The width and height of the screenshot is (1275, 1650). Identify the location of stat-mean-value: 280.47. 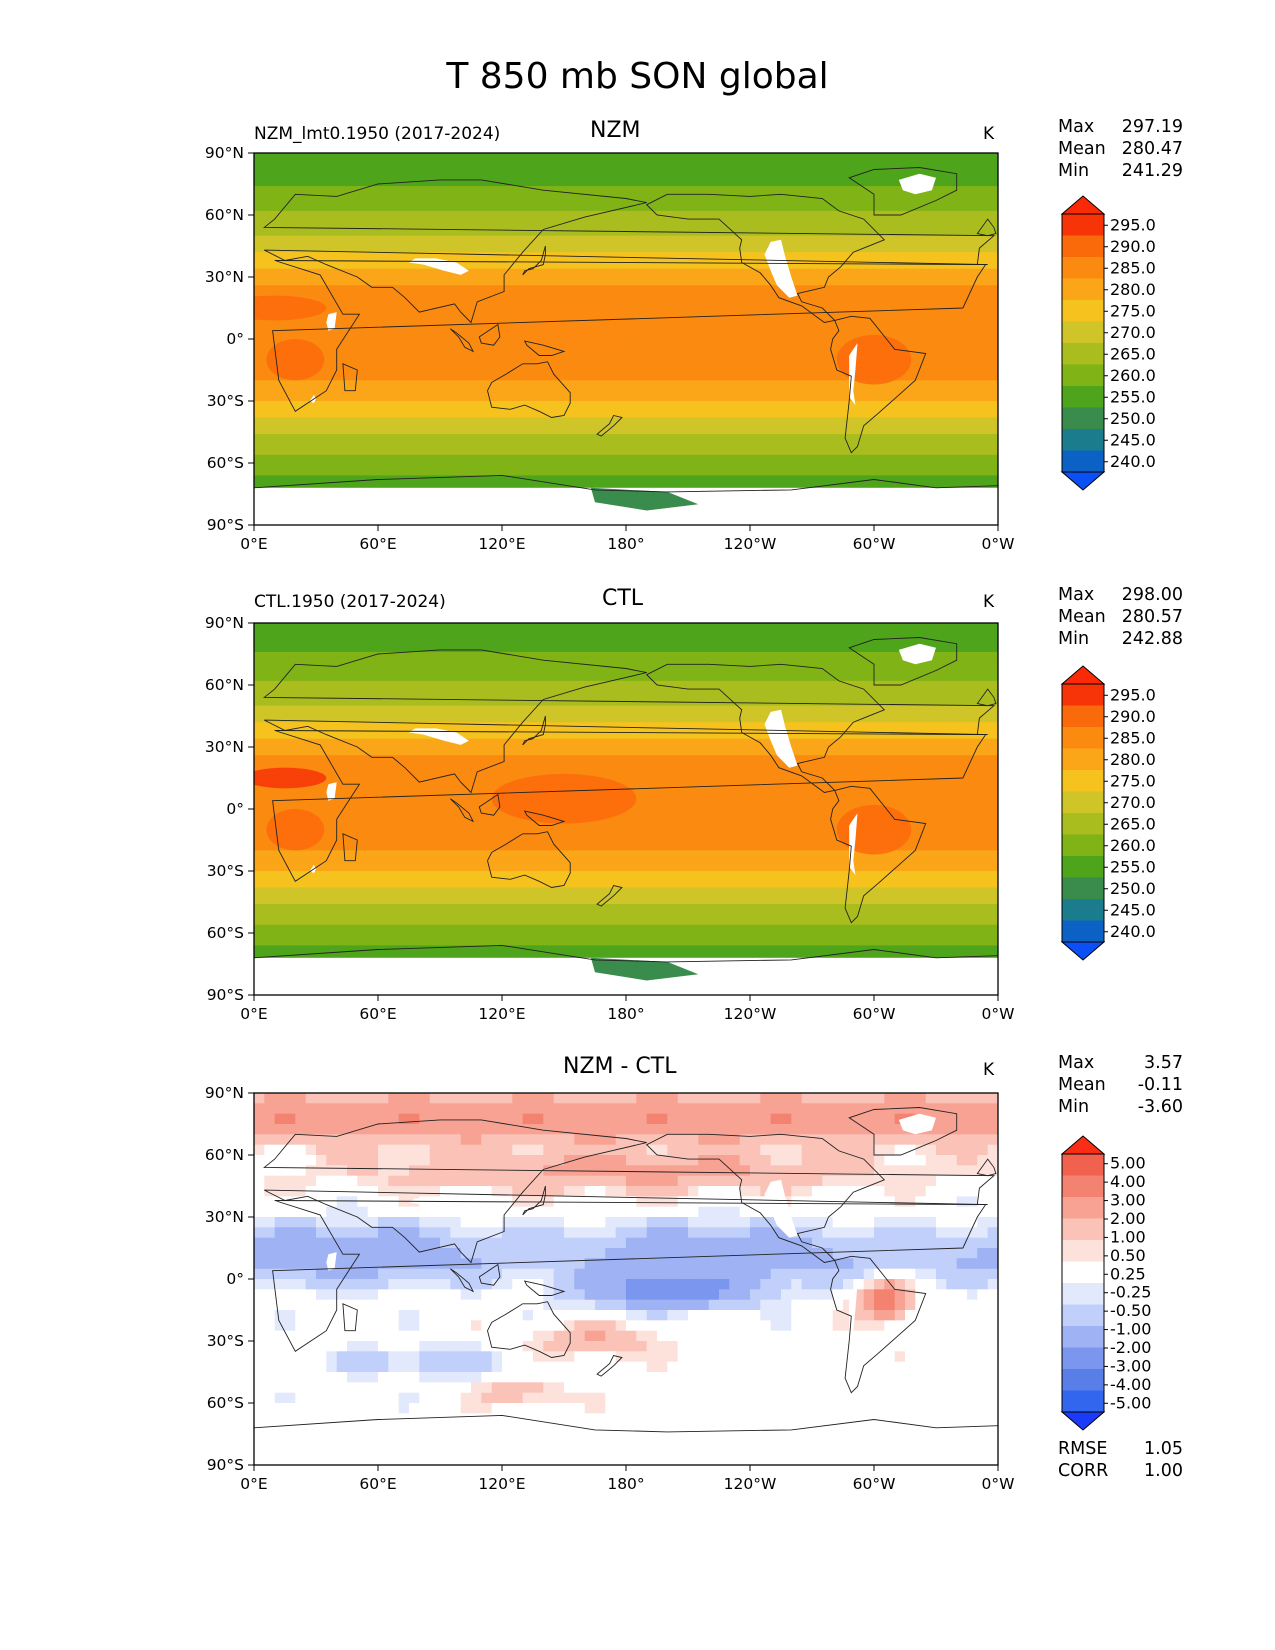
(1152, 149).